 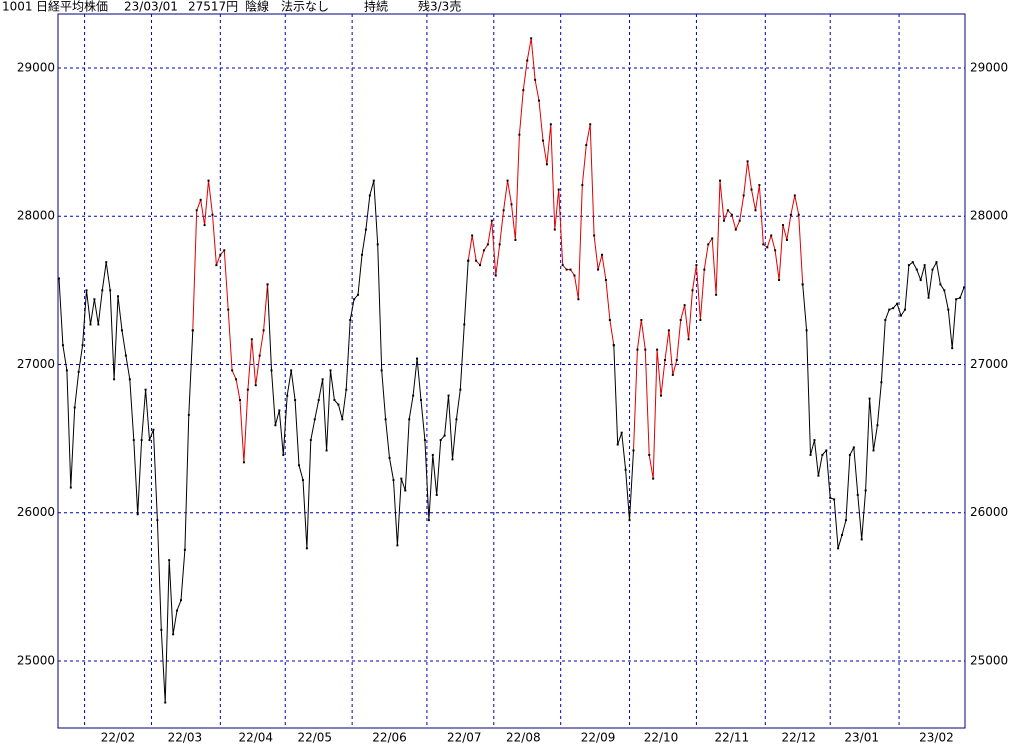 What do you see at coordinates (151, 7) in the screenshot?
I see `date: 23/03/01` at bounding box center [151, 7].